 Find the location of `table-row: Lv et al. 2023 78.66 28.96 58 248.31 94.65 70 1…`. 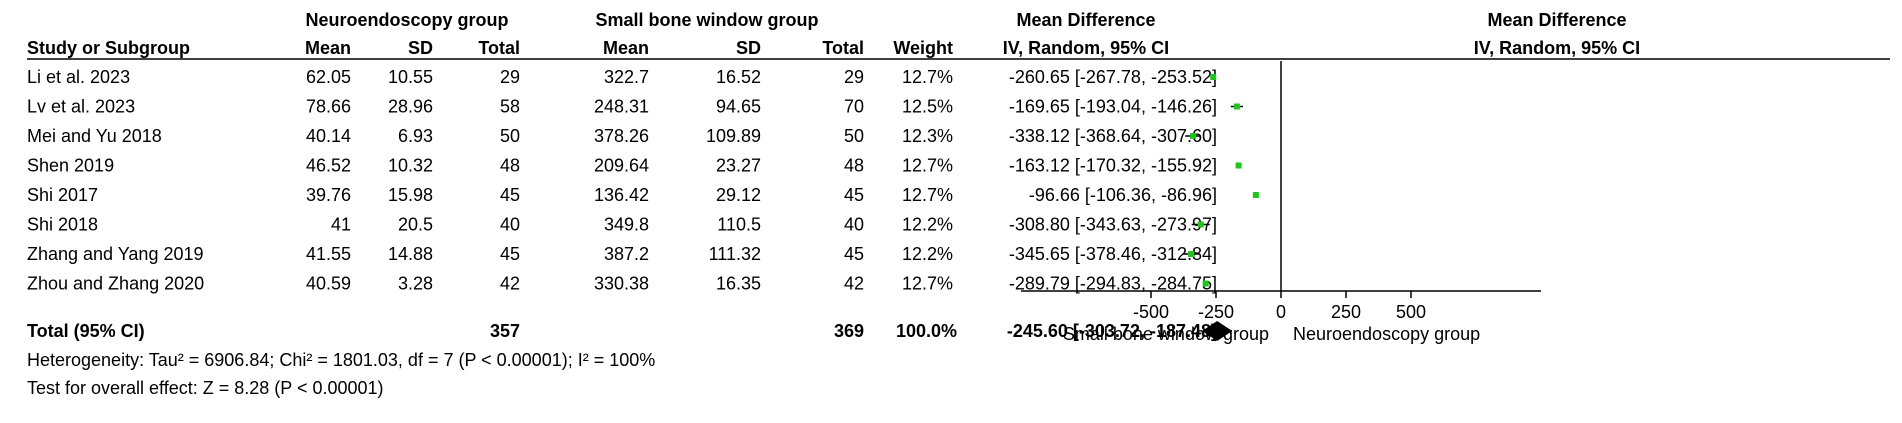

table-row: Lv et al. 2023 78.66 28.96 58 248.31 94.65 70 1… is located at coordinates (622, 107).